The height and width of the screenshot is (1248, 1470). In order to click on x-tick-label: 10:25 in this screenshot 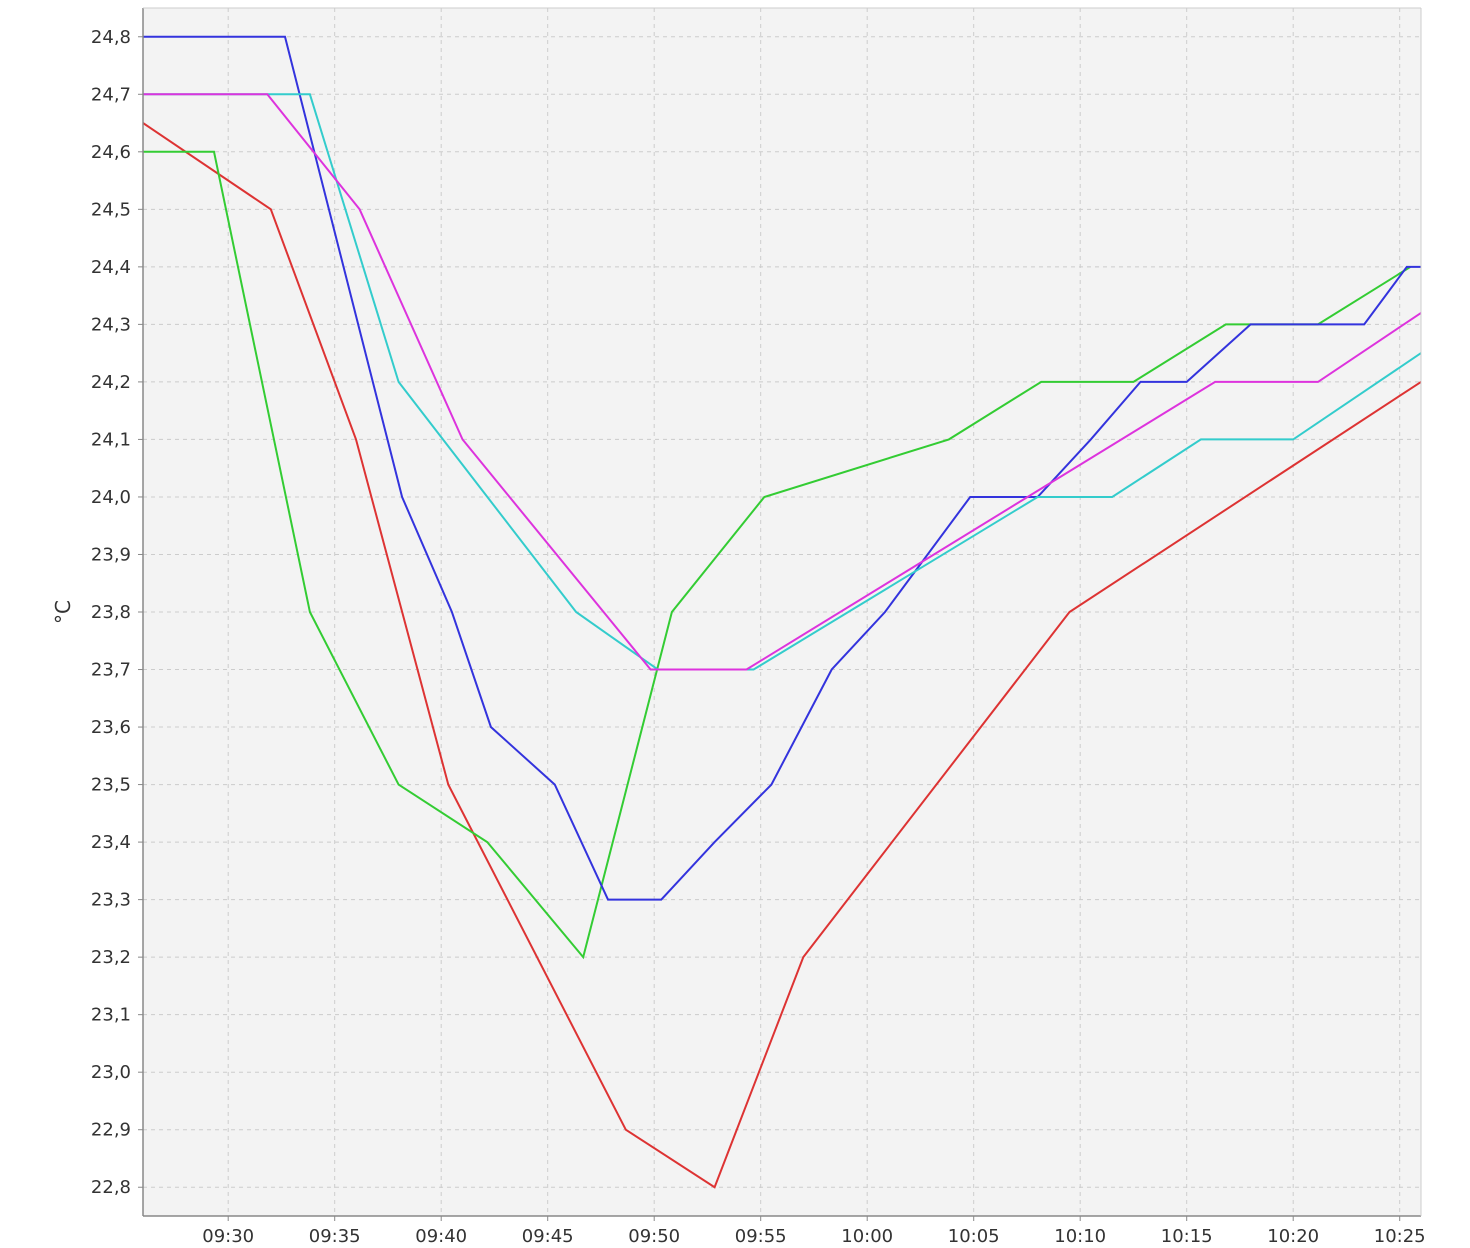, I will do `click(1400, 1236)`.